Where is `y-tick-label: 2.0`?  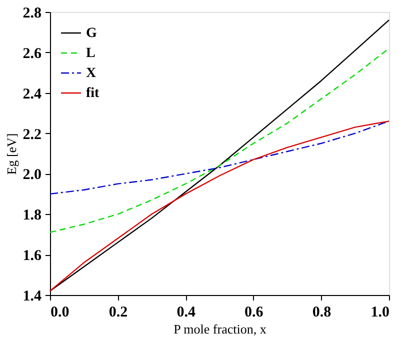 y-tick-label: 2.0 is located at coordinates (32, 175).